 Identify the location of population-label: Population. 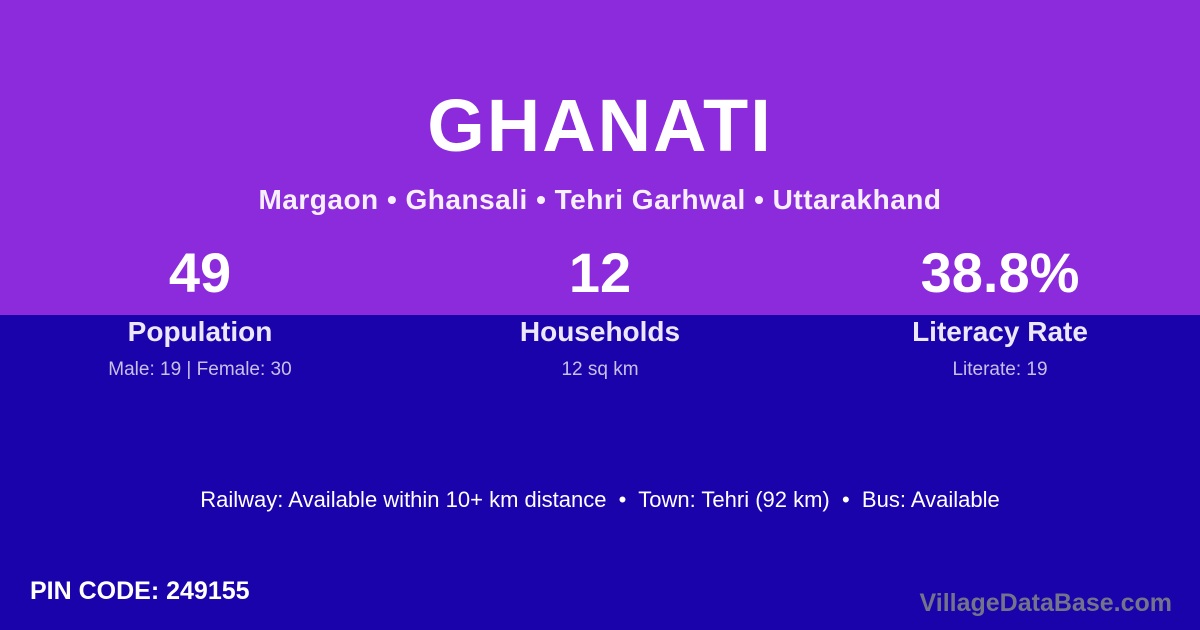
(200, 331).